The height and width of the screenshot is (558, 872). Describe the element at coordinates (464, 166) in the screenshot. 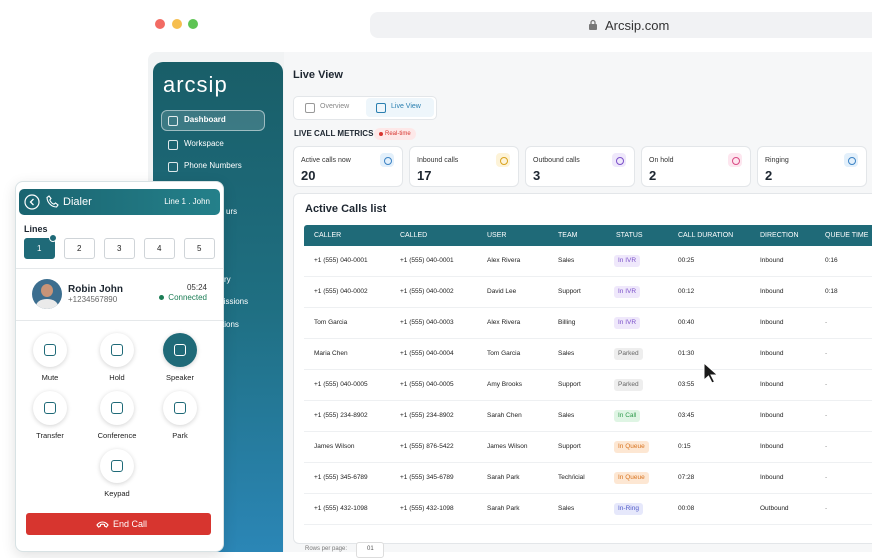

I see `metric-card: Inbound calls 17` at that location.